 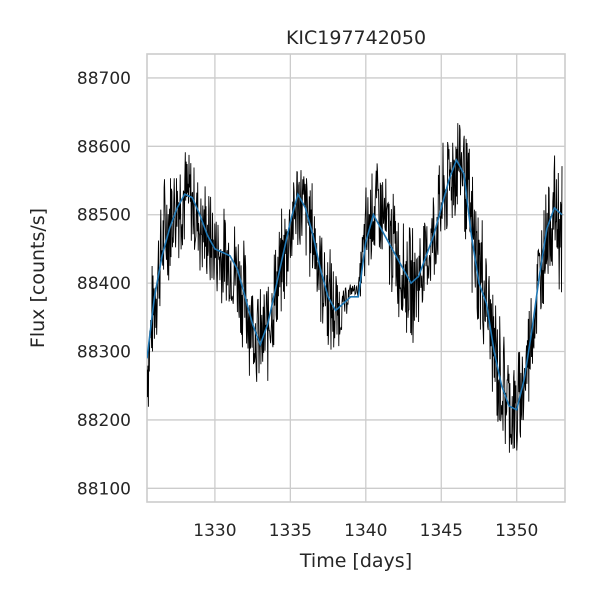 I want to click on y-tick-label: 88700, so click(x=104, y=79).